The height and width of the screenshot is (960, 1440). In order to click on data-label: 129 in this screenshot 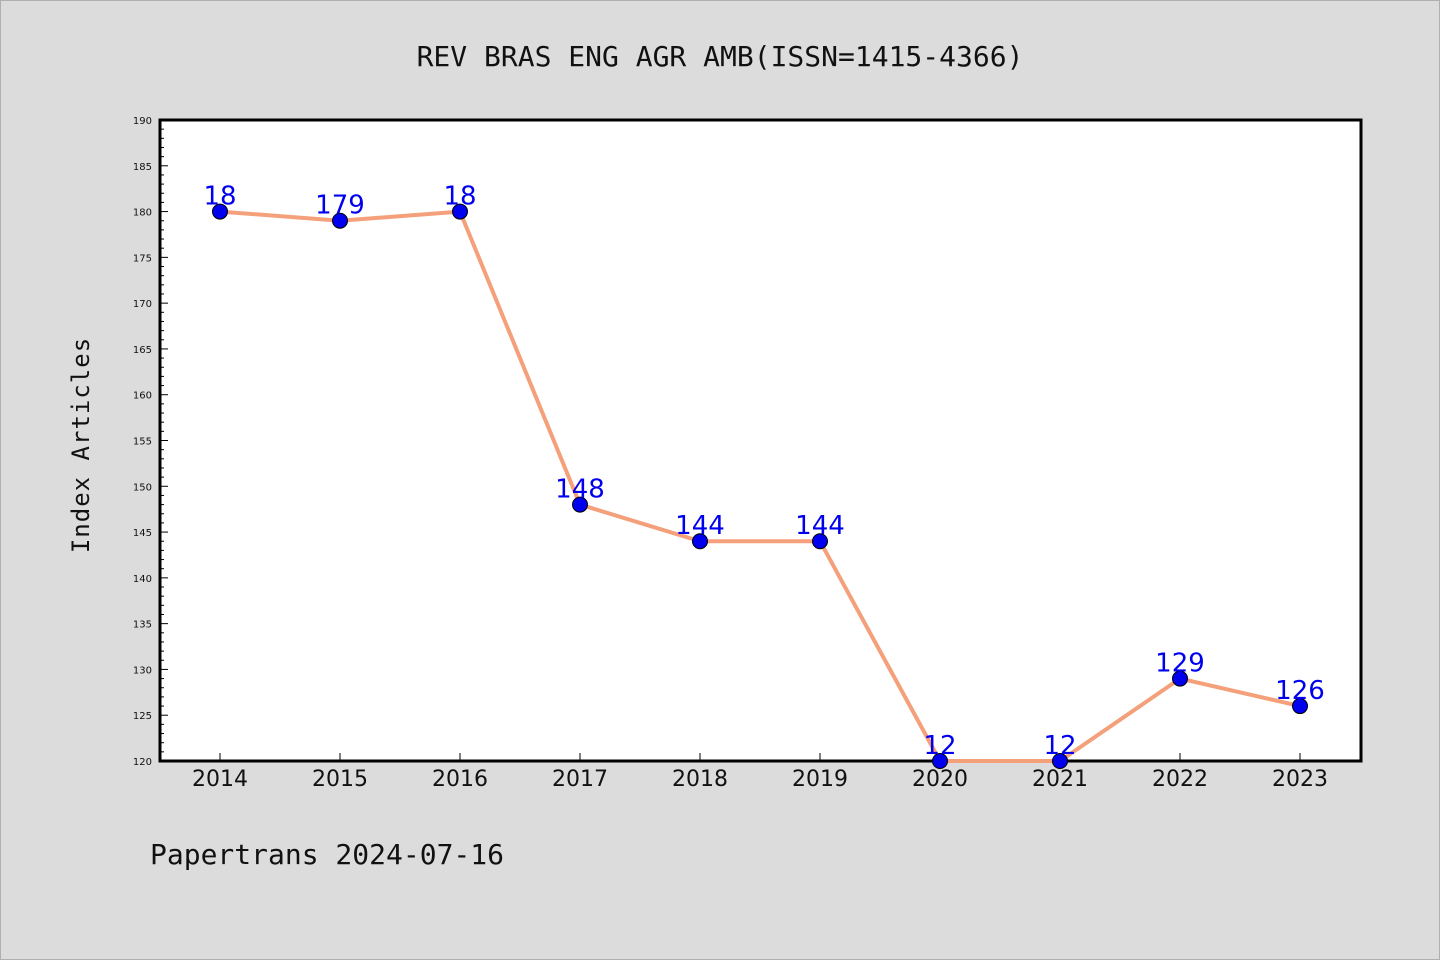, I will do `click(1180, 664)`.